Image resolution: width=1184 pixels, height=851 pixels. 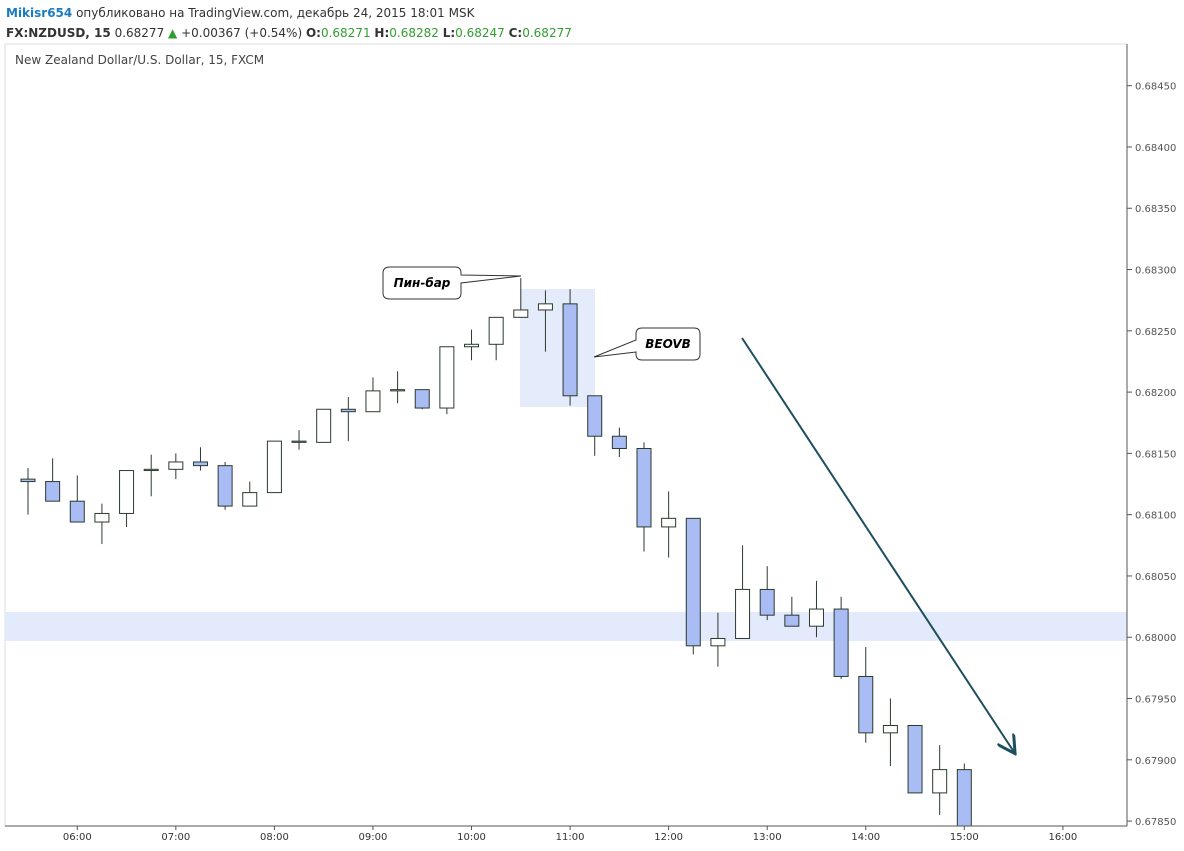 What do you see at coordinates (1155, 393) in the screenshot?
I see `y-tick-label: 0.68200` at bounding box center [1155, 393].